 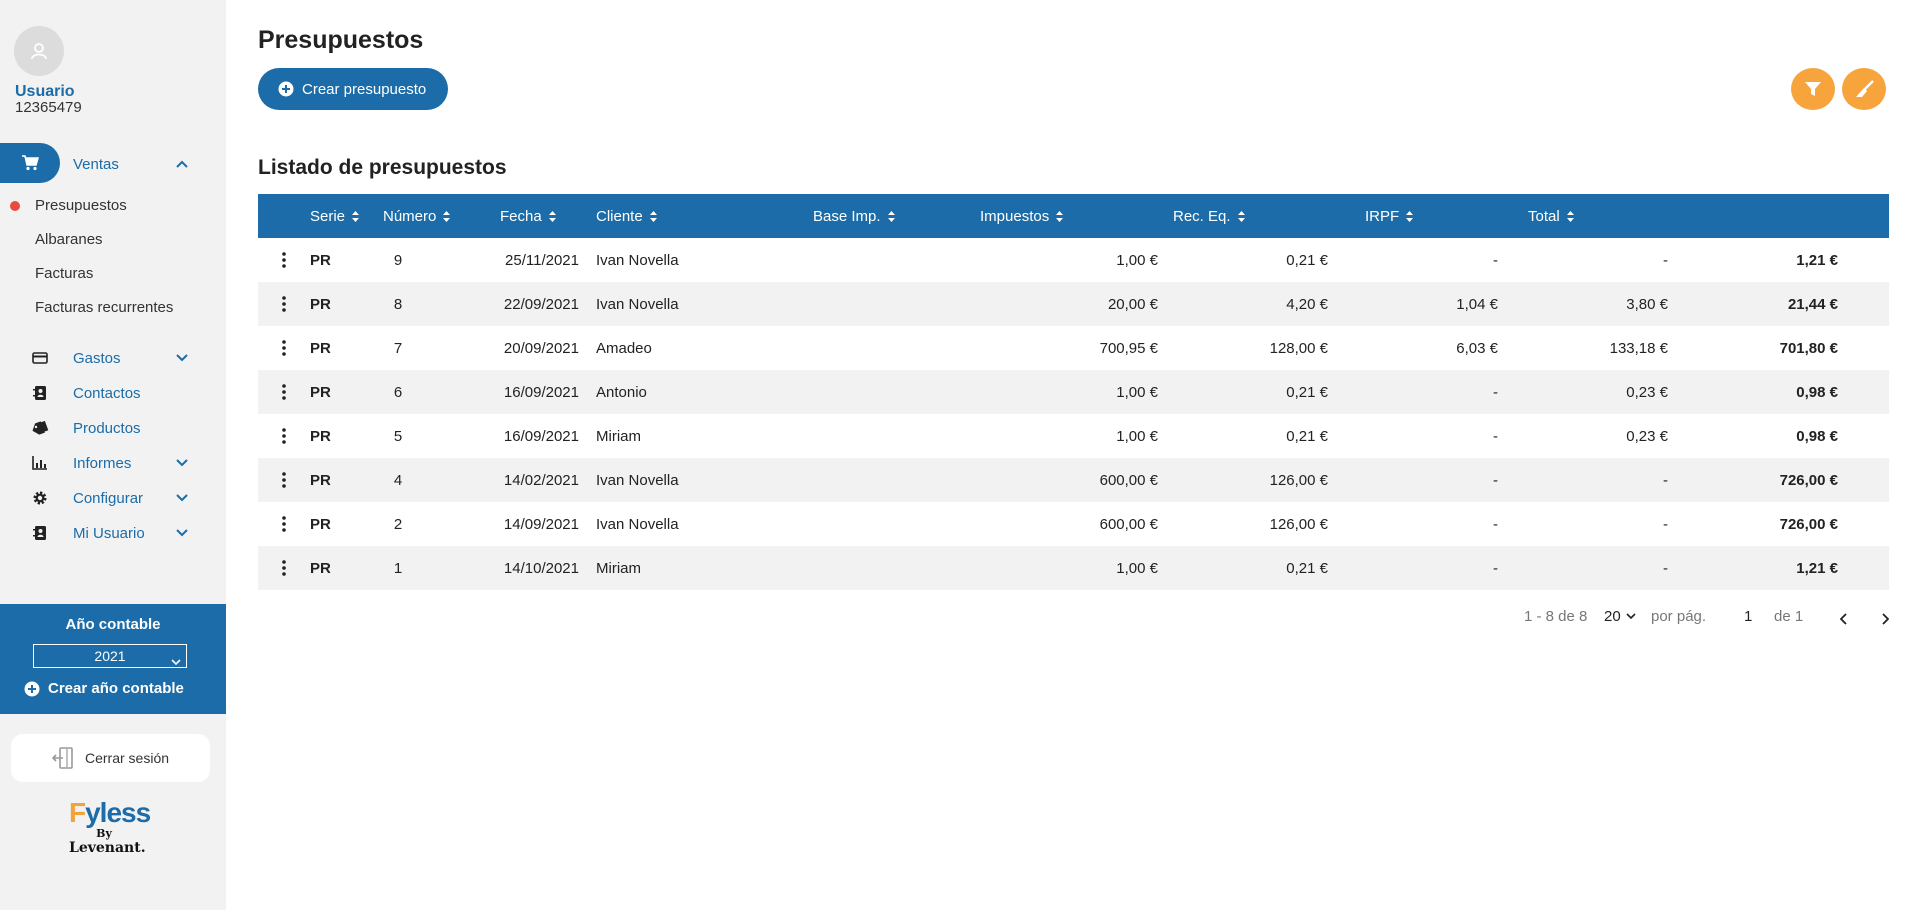 I want to click on gear-icon, so click(x=40, y=498).